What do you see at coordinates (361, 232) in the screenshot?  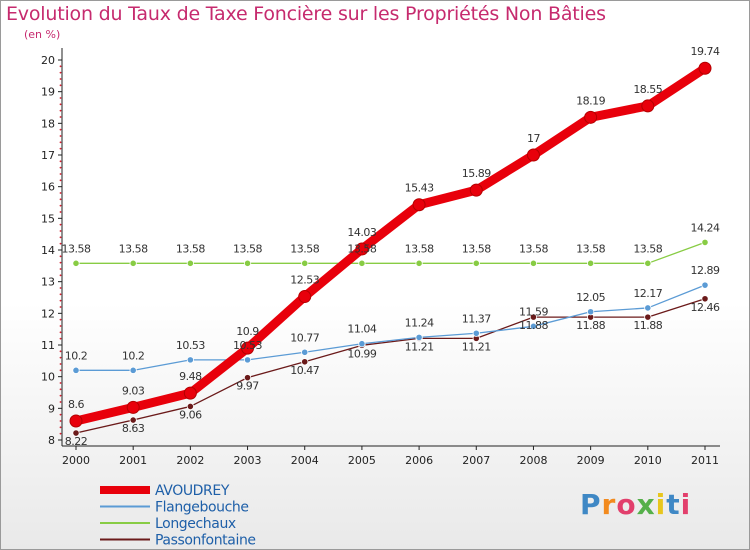 I see `data-label-avoudrey: 14.03` at bounding box center [361, 232].